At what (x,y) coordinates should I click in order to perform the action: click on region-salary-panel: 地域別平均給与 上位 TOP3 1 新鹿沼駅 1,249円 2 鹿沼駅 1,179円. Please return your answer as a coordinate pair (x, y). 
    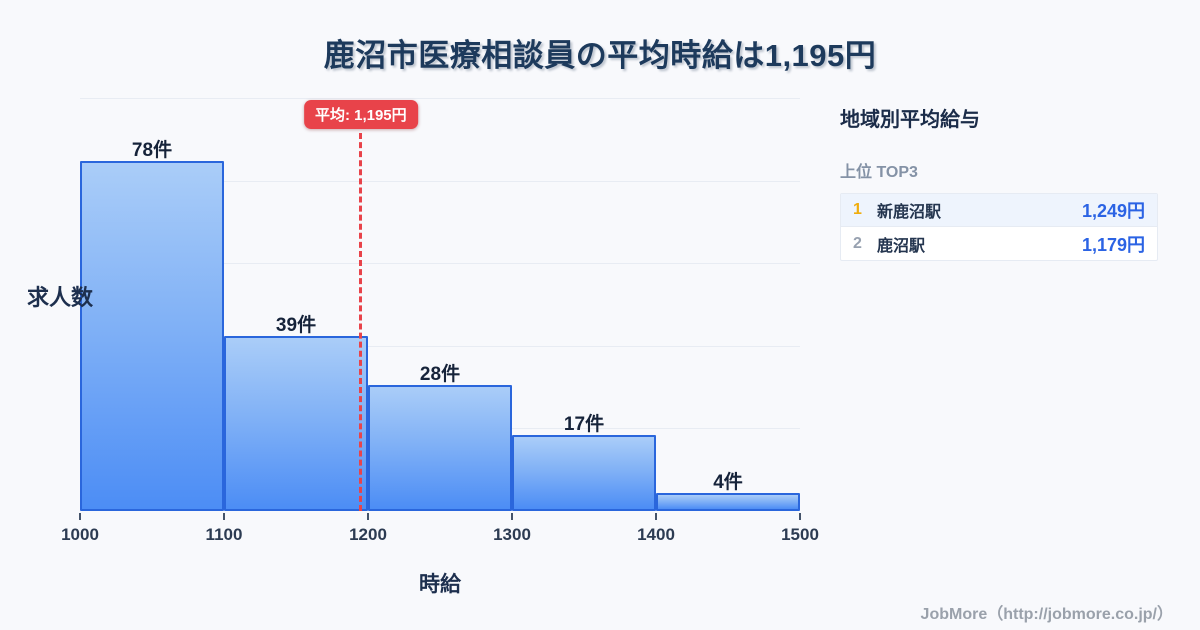
    Looking at the image, I should click on (999, 182).